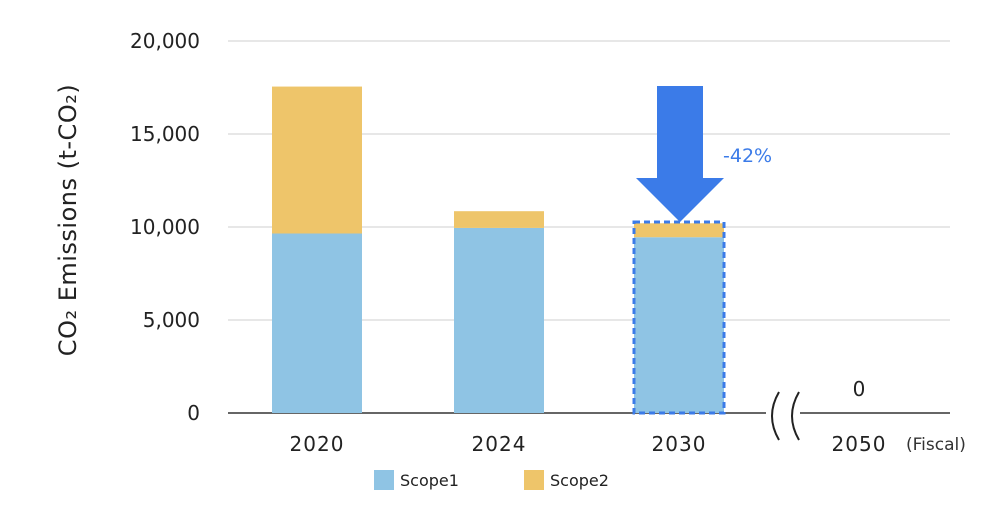 This screenshot has height=510, width=1001. Describe the element at coordinates (747, 156) in the screenshot. I see `reduction-label: -42%` at that location.